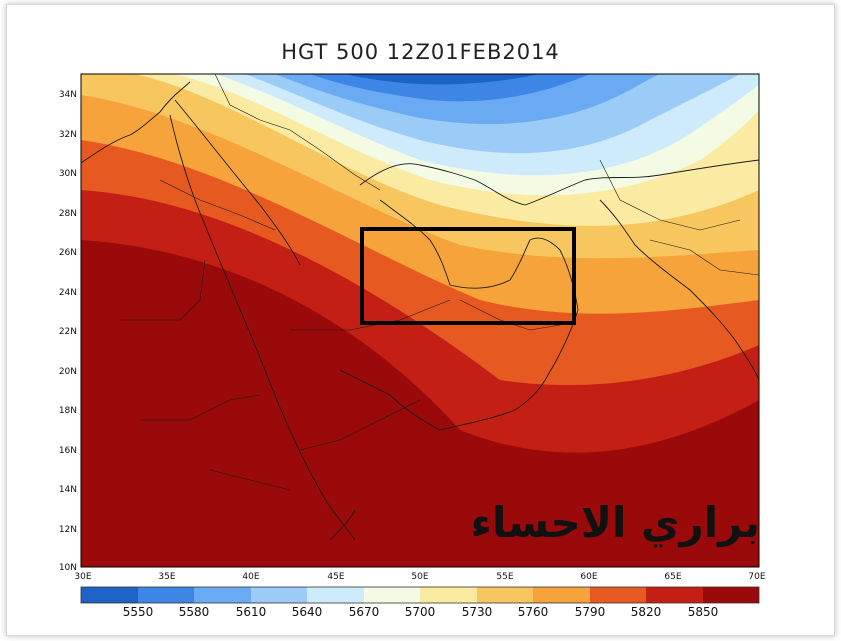 The height and width of the screenshot is (641, 841). What do you see at coordinates (68, 490) in the screenshot?
I see `lat-label: 14N` at bounding box center [68, 490].